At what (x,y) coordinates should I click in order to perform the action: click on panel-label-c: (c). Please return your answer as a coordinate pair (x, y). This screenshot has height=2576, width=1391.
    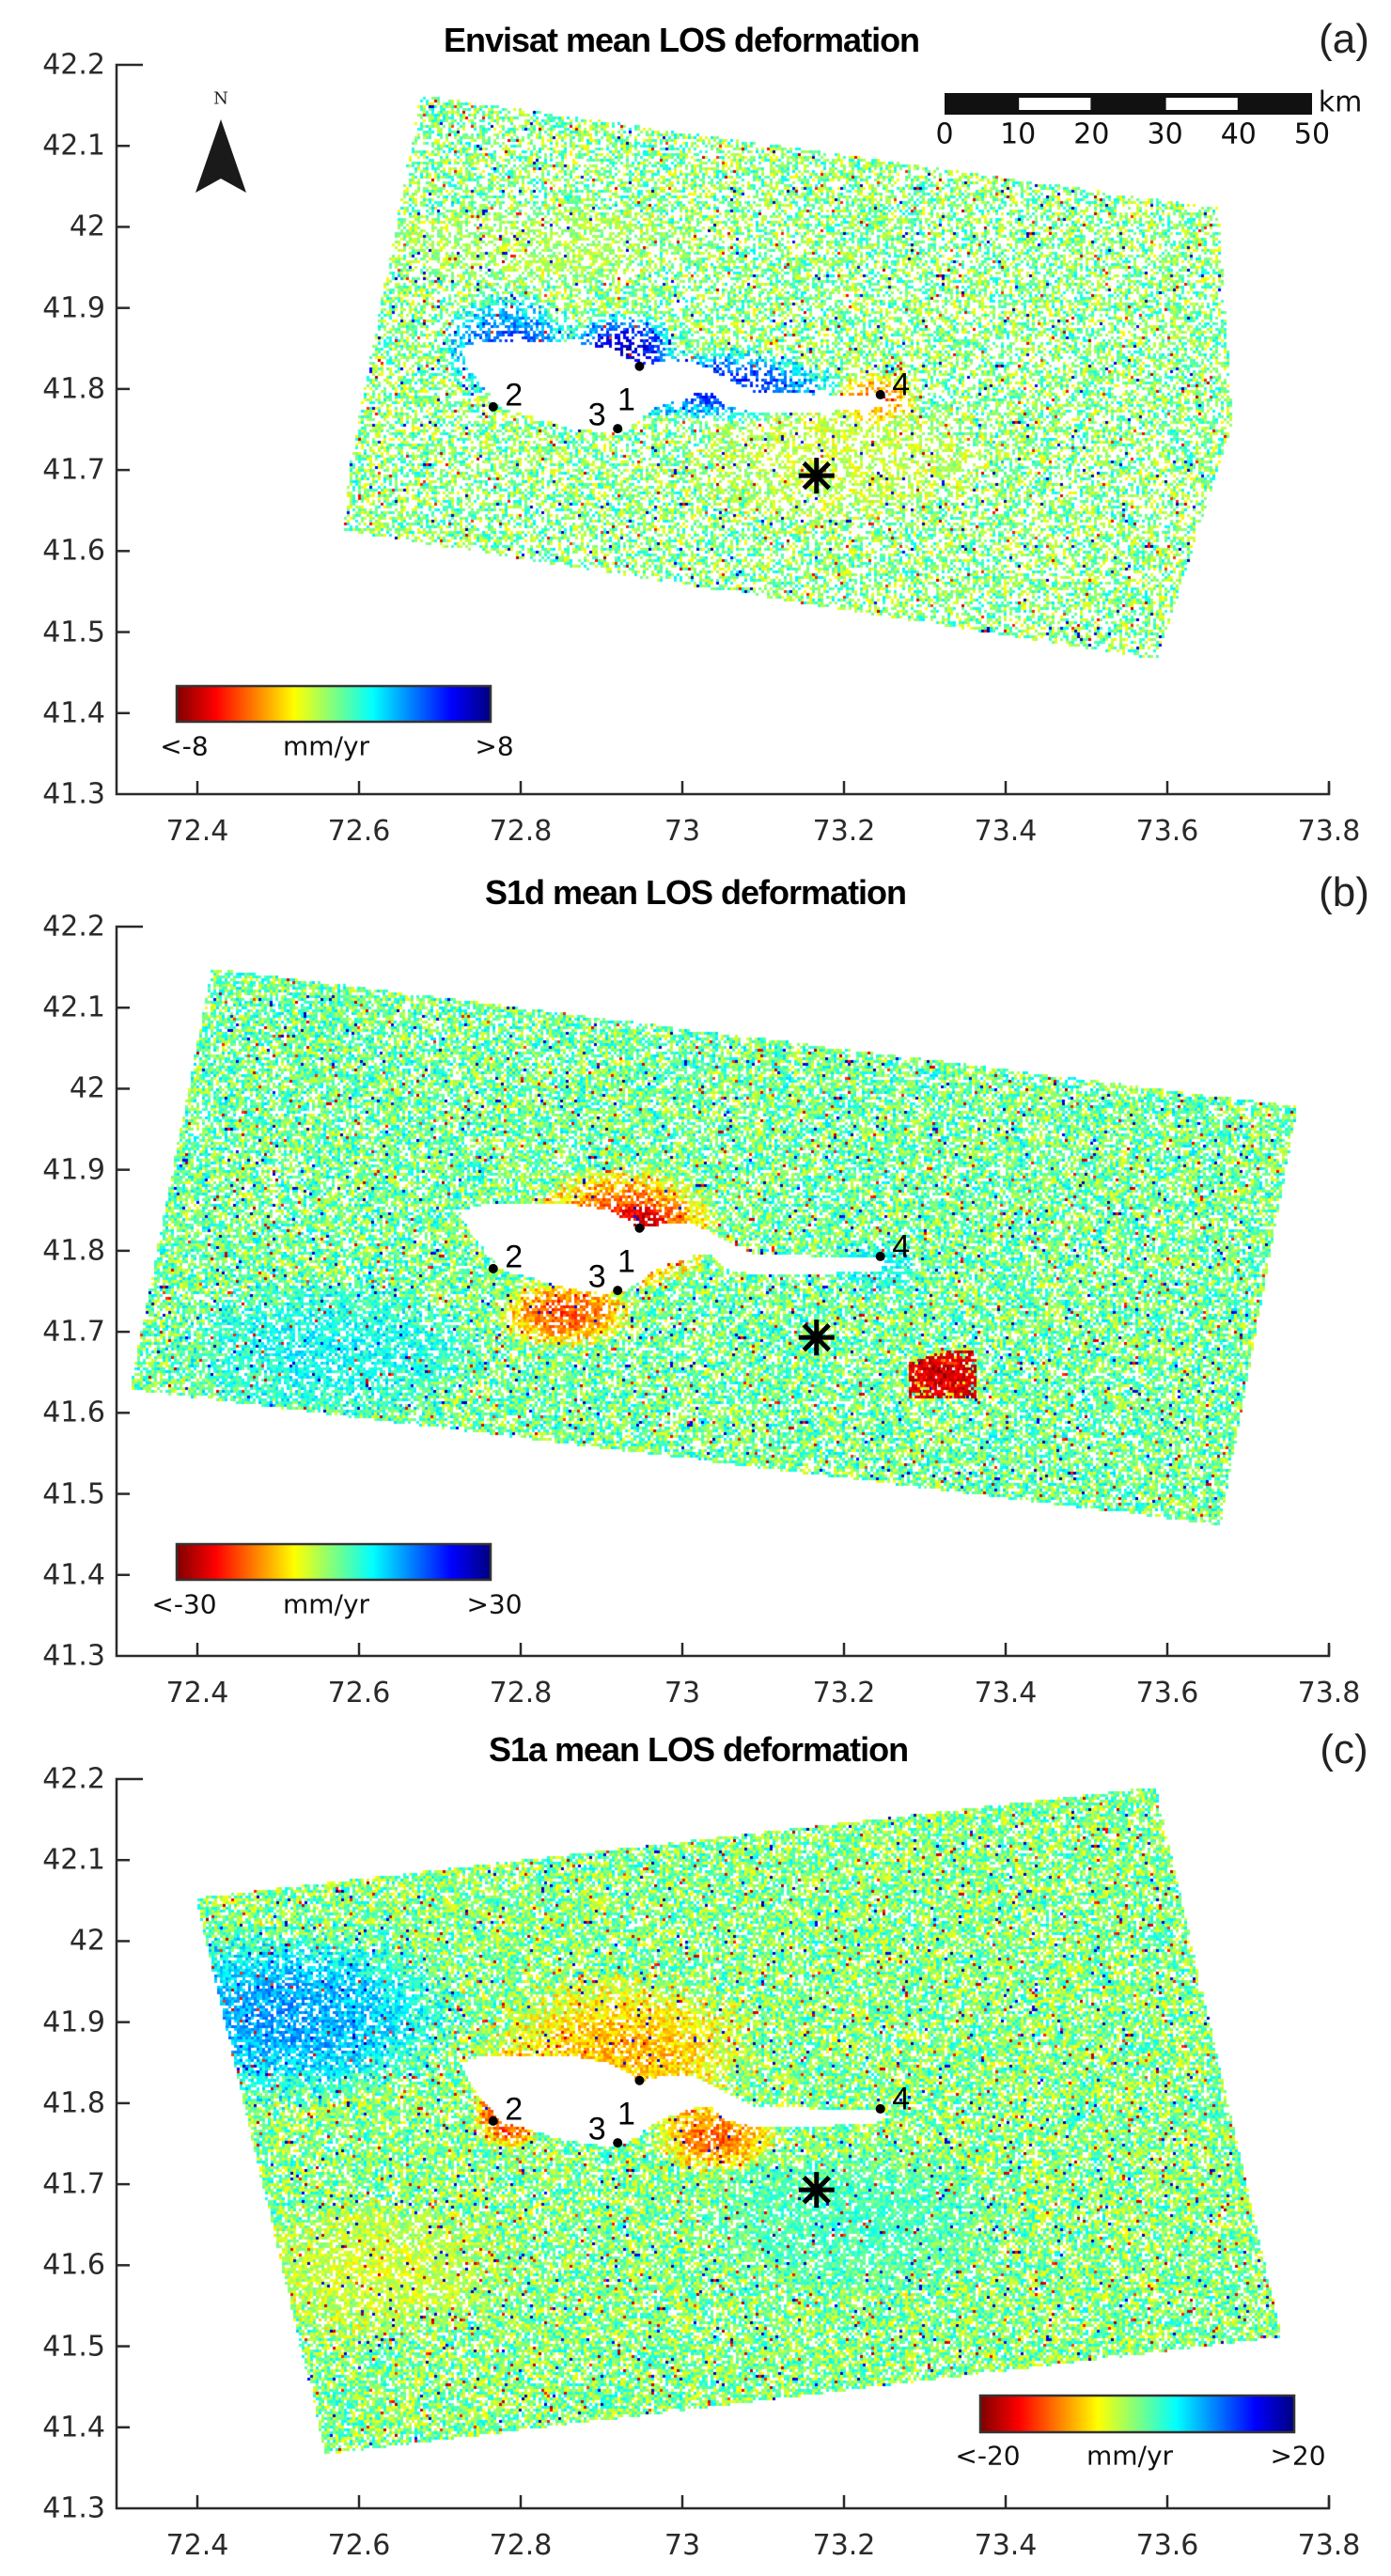
    Looking at the image, I should click on (1344, 1749).